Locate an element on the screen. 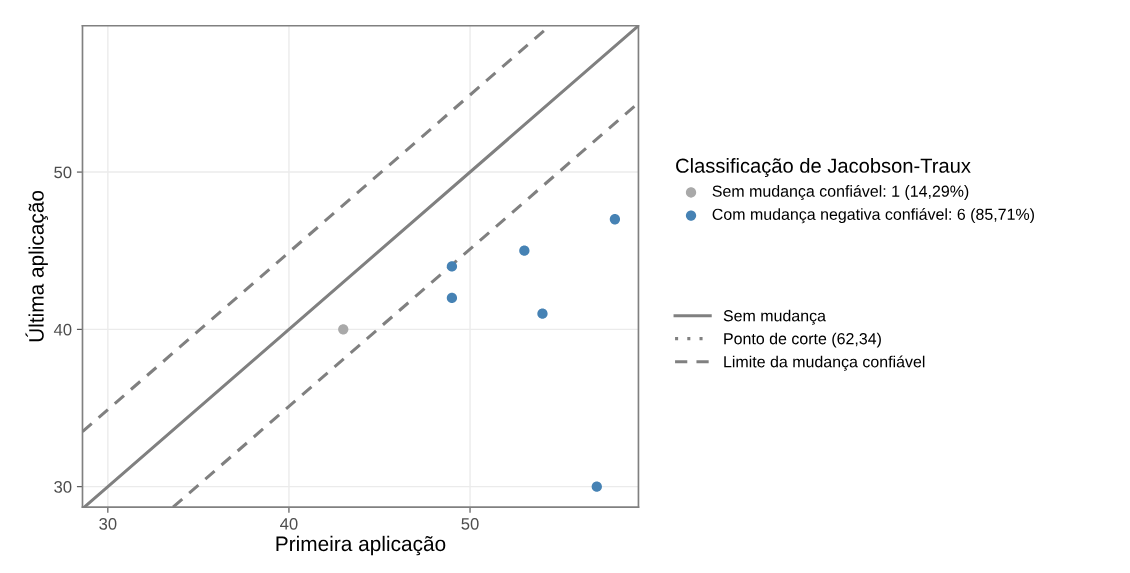 The height and width of the screenshot is (573, 1130). x-tick-label: 50 is located at coordinates (470, 523).